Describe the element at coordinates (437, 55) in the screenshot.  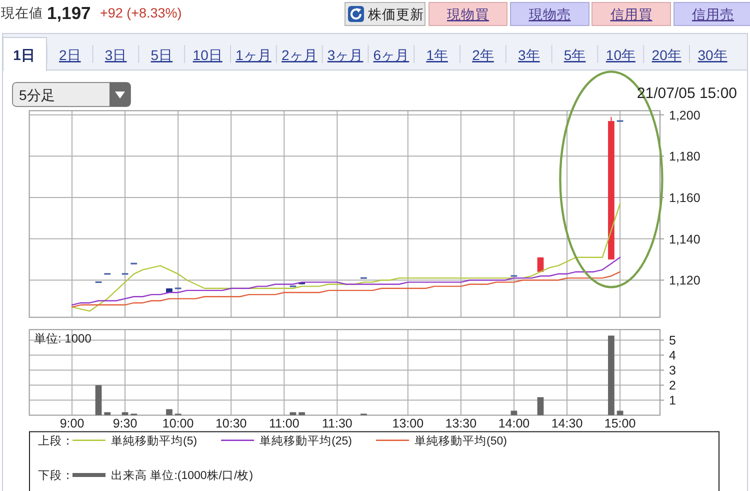
I see `text: 1年` at that location.